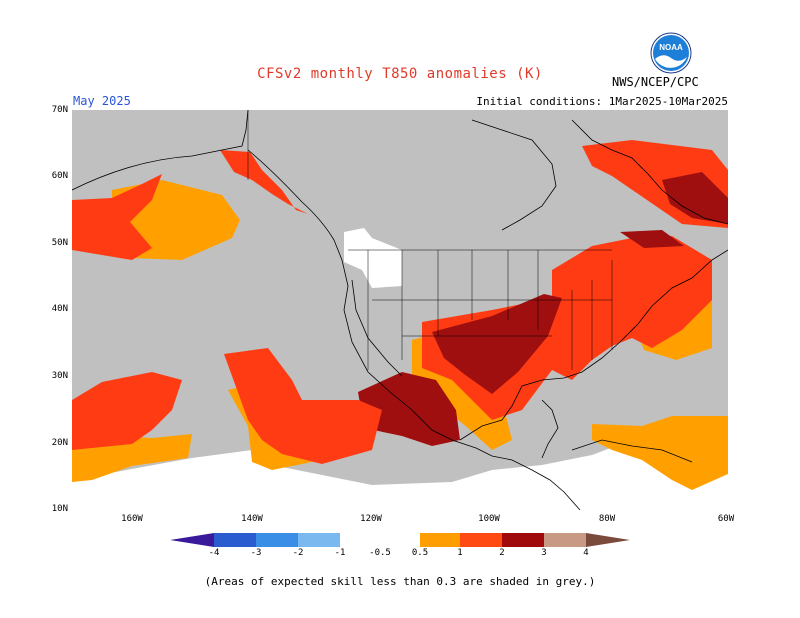 The image size is (800, 618). I want to click on lat-label-50n: 50N, so click(59, 243).